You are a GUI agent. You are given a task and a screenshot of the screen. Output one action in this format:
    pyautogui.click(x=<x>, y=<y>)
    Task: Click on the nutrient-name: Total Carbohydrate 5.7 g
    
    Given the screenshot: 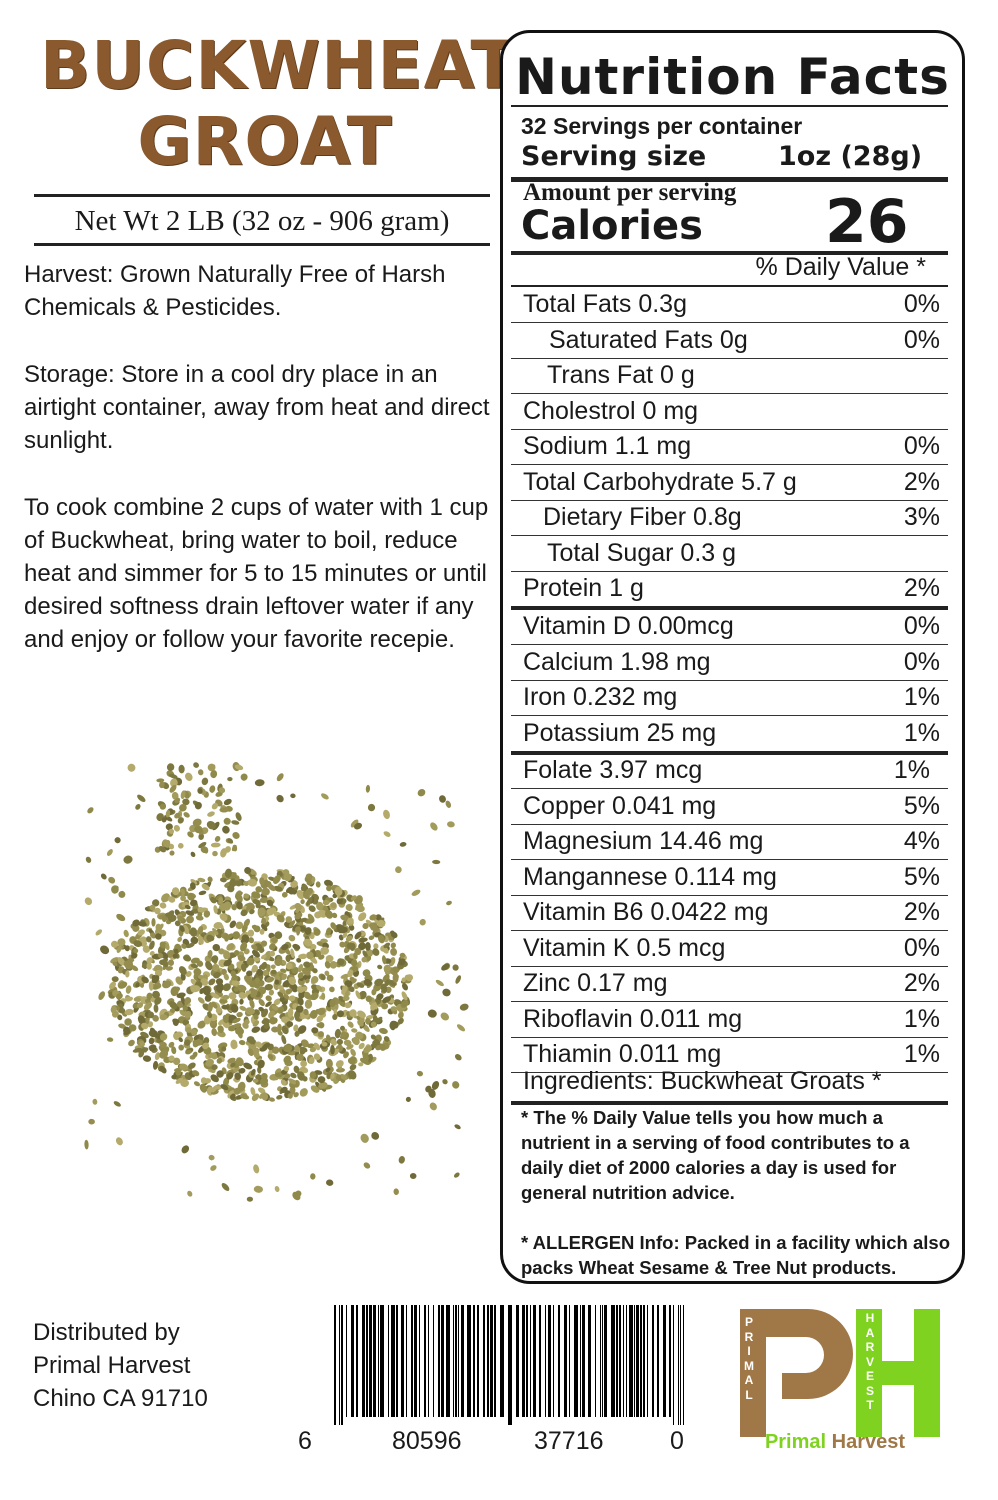 What is the action you would take?
    pyautogui.click(x=660, y=481)
    